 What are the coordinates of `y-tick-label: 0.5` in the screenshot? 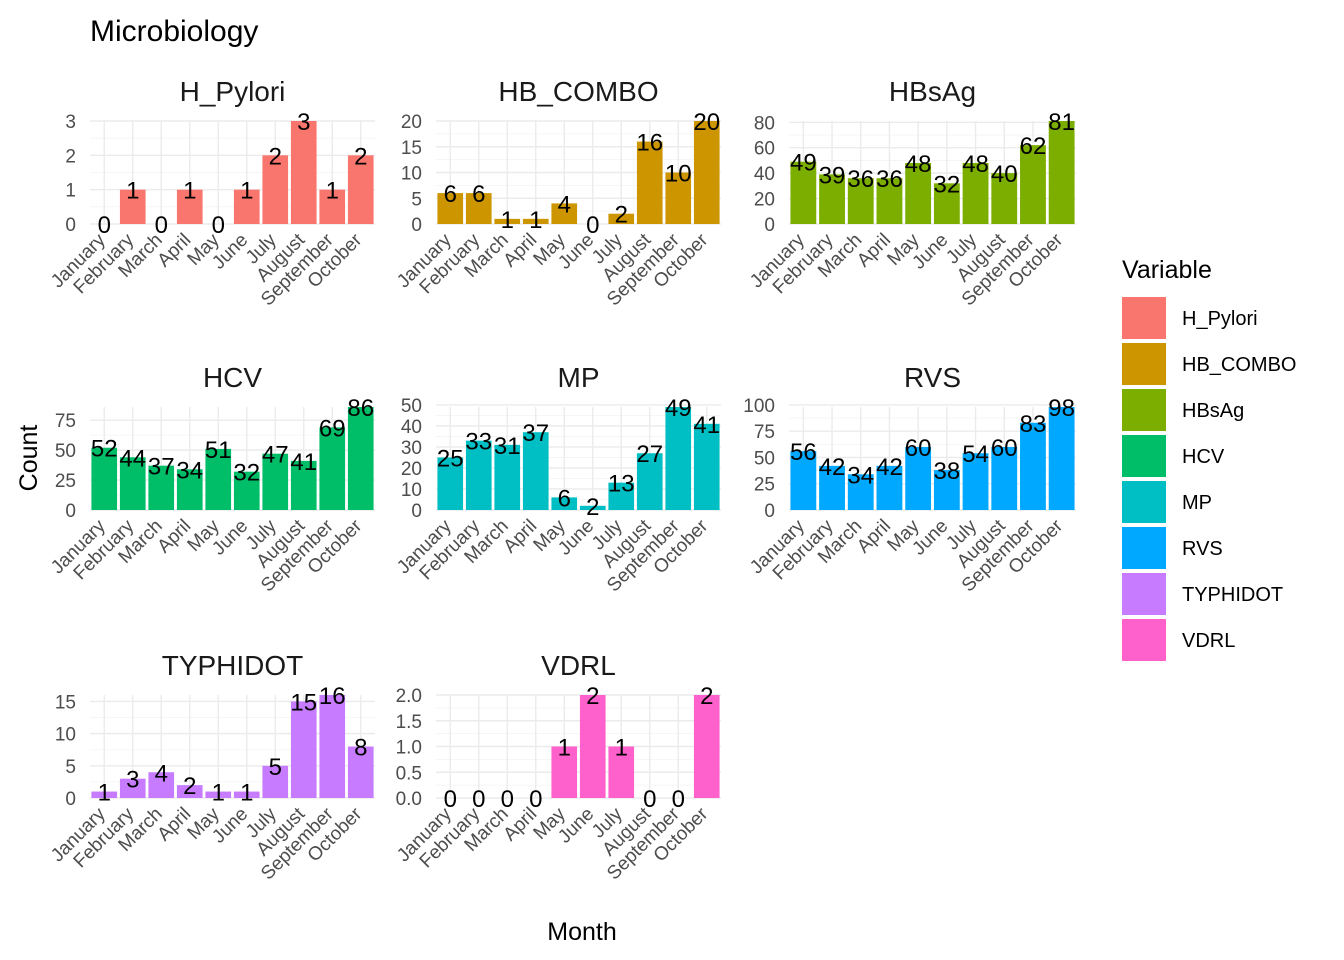 It's located at (409, 773).